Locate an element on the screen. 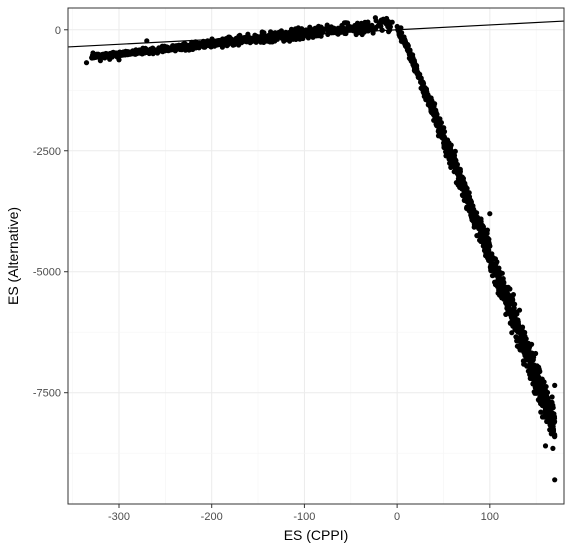 Image resolution: width=571 pixels, height=551 pixels. y-axis-title: ES (Alternative) is located at coordinates (13, 256).